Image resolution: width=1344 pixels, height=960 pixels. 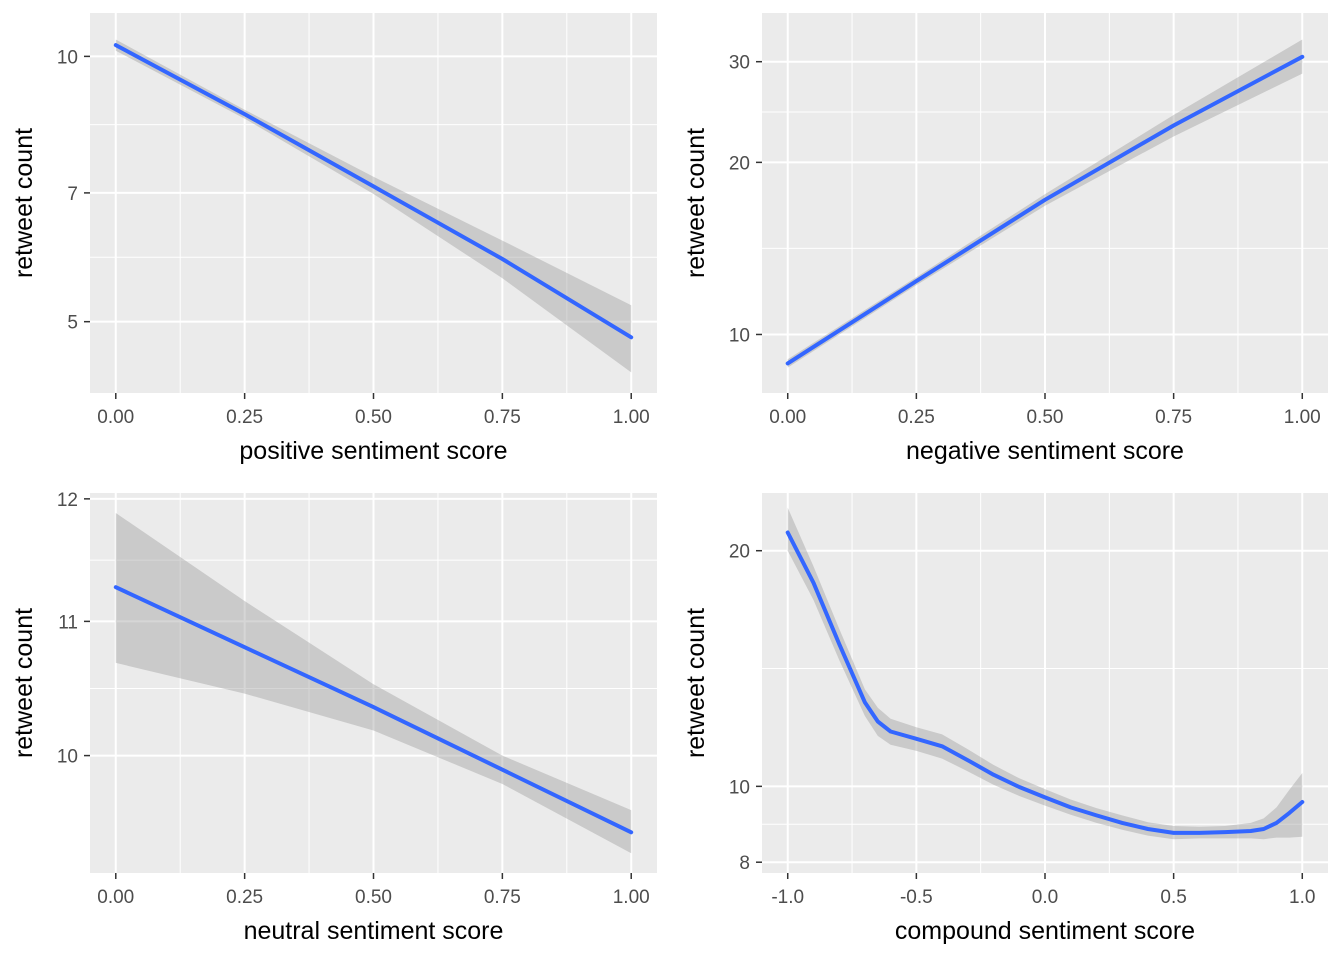 What do you see at coordinates (1173, 897) in the screenshot?
I see `x-tick-label: 0.5` at bounding box center [1173, 897].